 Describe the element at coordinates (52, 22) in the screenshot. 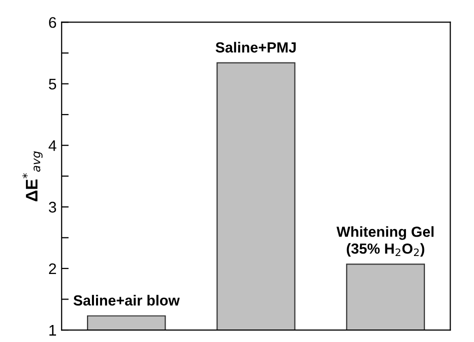

I see `y-tick-label: 6` at that location.